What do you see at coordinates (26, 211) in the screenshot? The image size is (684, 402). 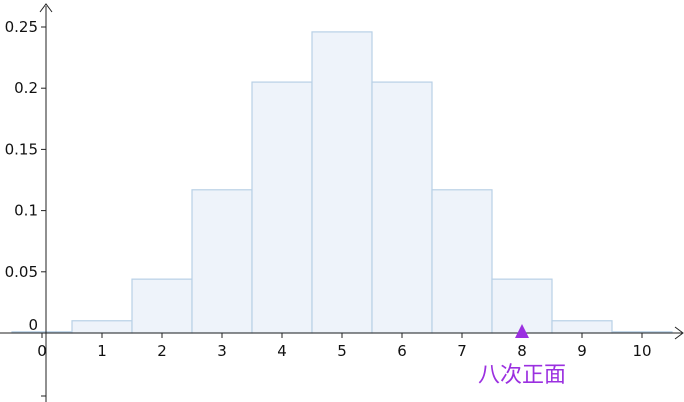 I see `y-tick-label: 0.1` at bounding box center [26, 211].